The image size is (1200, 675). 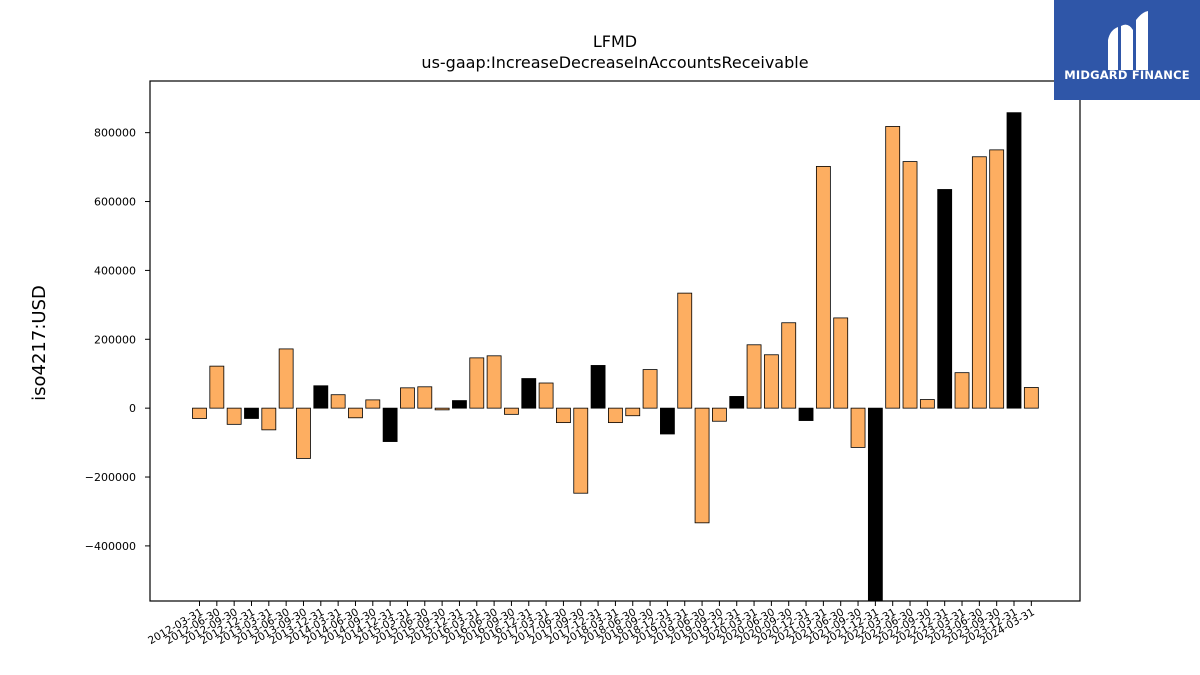 I want to click on brand-logo: MIDGARD FINANCE, so click(x=1127, y=50).